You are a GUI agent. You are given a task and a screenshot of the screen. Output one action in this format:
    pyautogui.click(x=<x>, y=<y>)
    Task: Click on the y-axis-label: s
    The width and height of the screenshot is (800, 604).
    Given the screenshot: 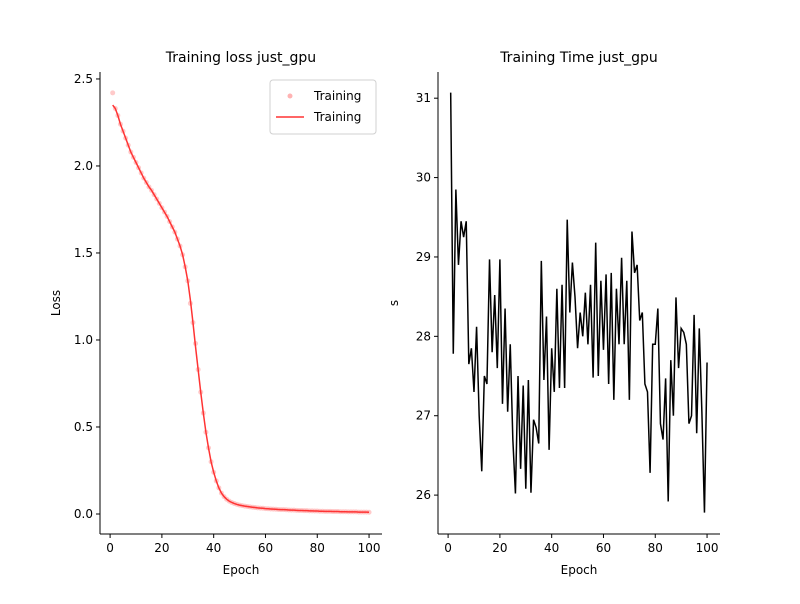 What is the action you would take?
    pyautogui.click(x=394, y=303)
    